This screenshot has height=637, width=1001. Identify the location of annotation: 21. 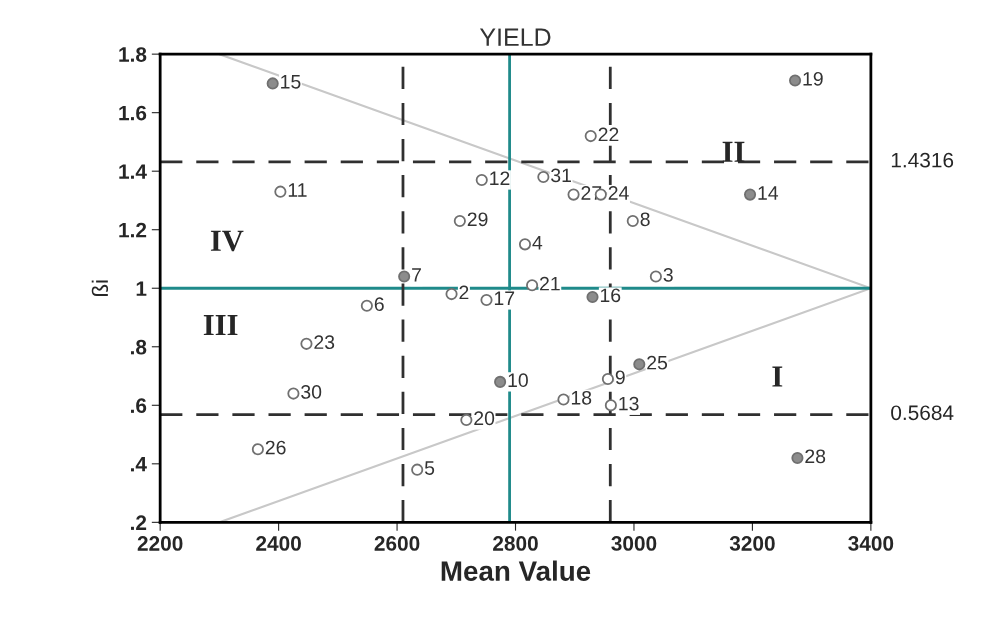
(550, 283).